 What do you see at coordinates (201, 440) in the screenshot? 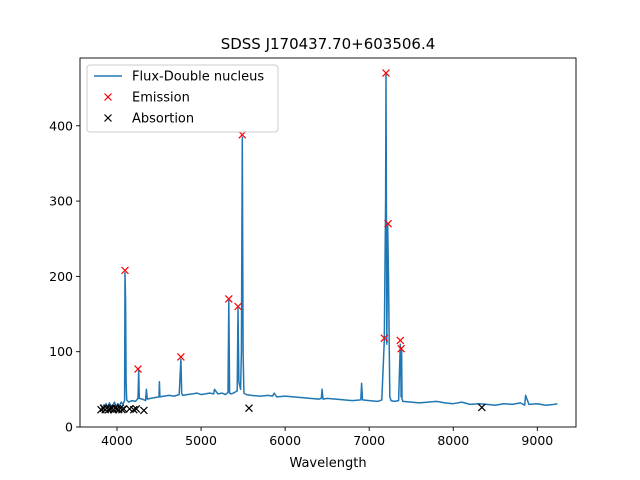
I see `x-tick-label: 5000` at bounding box center [201, 440].